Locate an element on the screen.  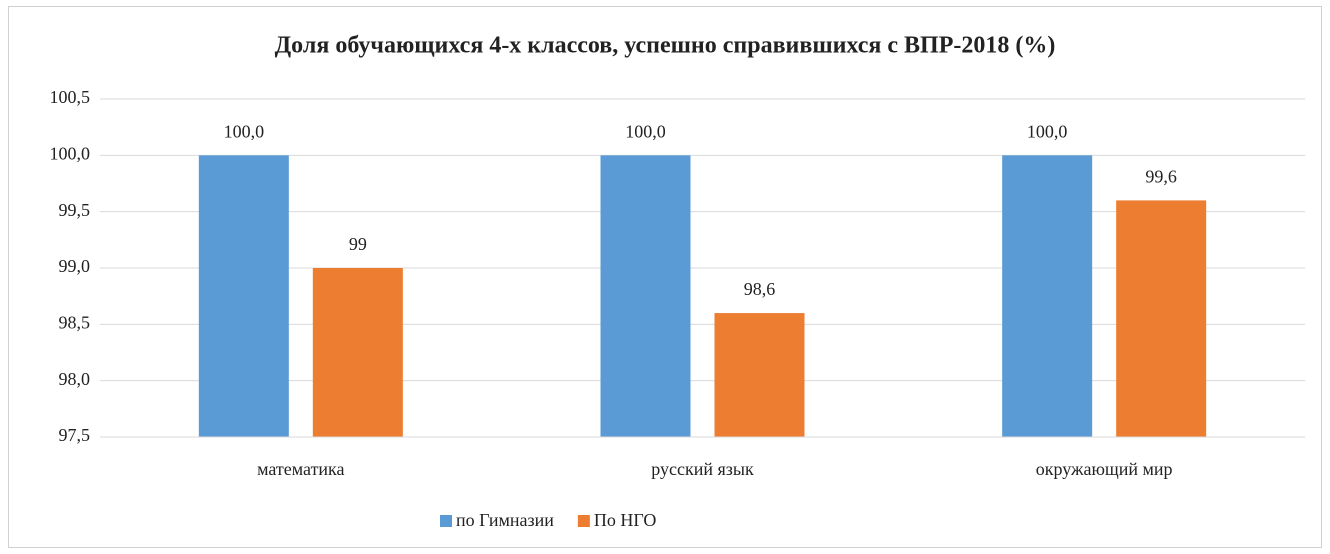
value-label: 99,6 is located at coordinates (1161, 177).